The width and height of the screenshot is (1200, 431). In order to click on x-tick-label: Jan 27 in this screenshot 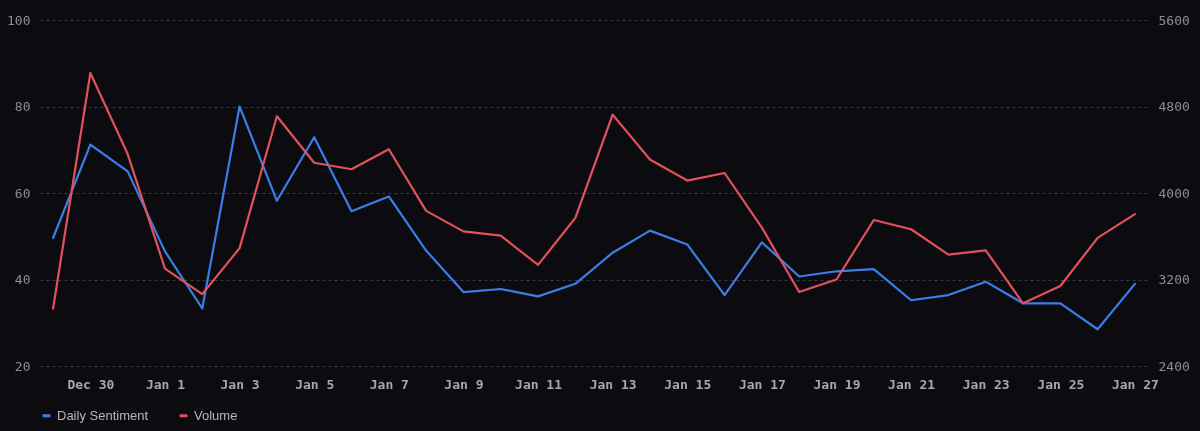, I will do `click(1135, 384)`.